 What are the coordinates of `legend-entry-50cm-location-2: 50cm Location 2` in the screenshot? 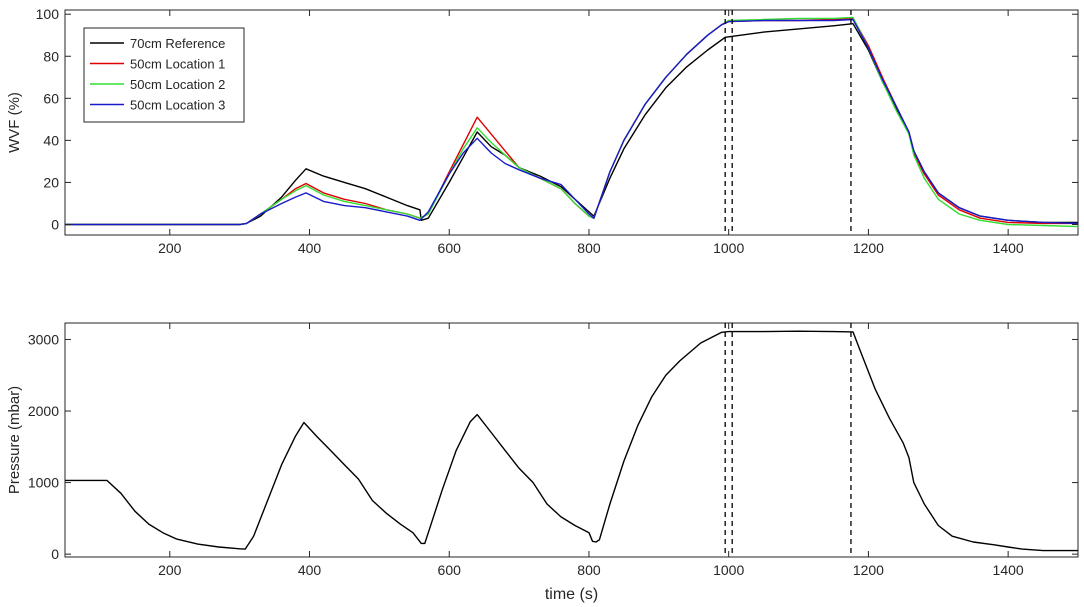 It's located at (177, 84).